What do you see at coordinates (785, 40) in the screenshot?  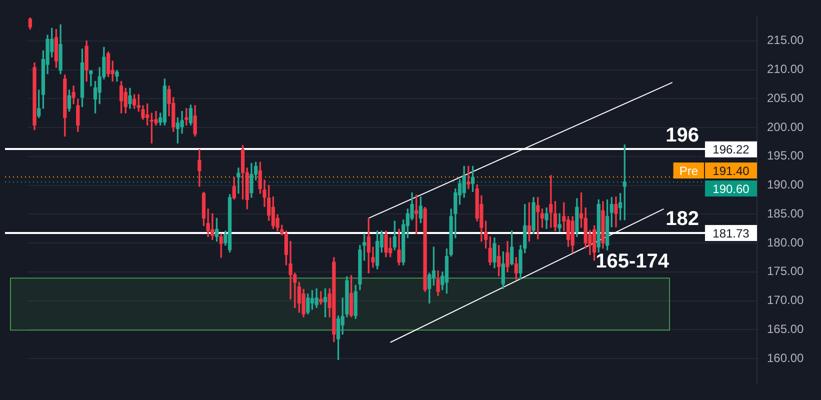 I see `y-tick-label: 215.00` at bounding box center [785, 40].